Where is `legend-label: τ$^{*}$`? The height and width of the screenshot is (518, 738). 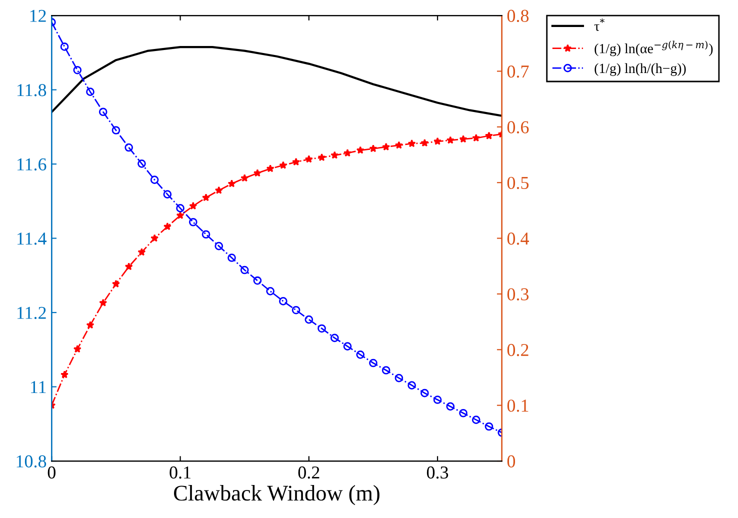 legend-label: τ$^{*}$ is located at coordinates (599, 24).